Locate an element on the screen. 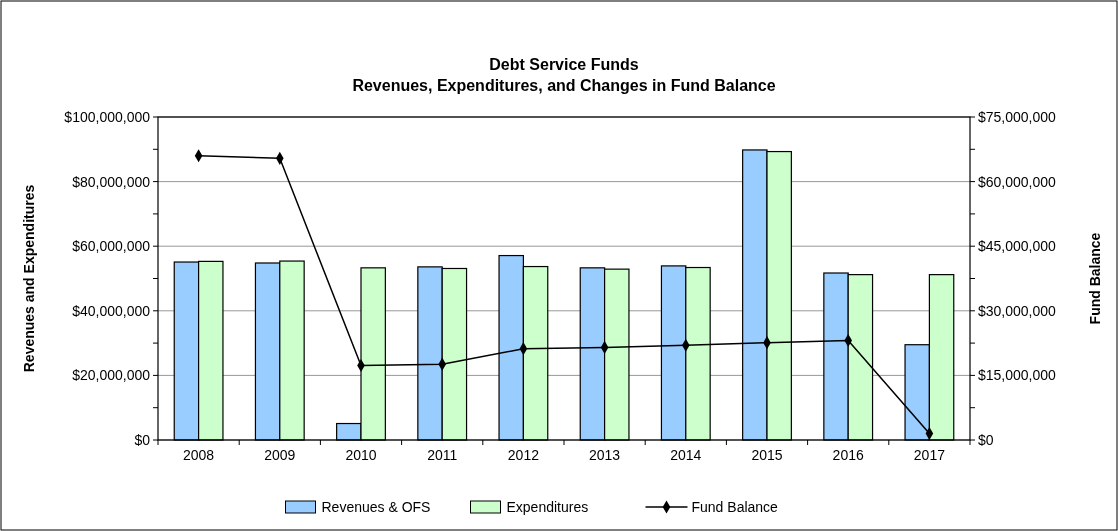 The height and width of the screenshot is (531, 1118). chart-subtitle: Revenues, Expenditures, and Changes in Fund Balance is located at coordinates (564, 85).